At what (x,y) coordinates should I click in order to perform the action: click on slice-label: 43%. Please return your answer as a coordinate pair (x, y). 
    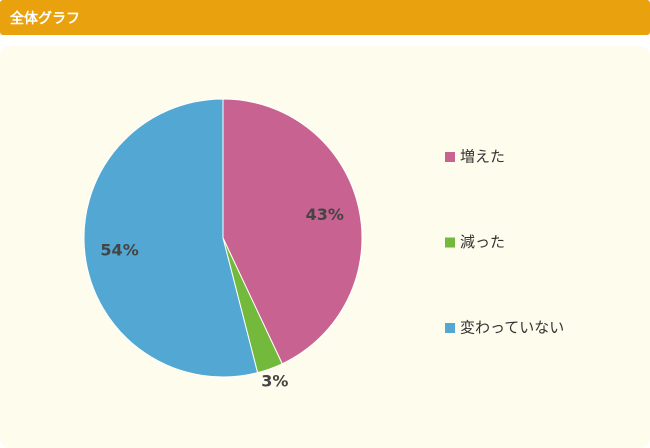
    Looking at the image, I should click on (325, 214).